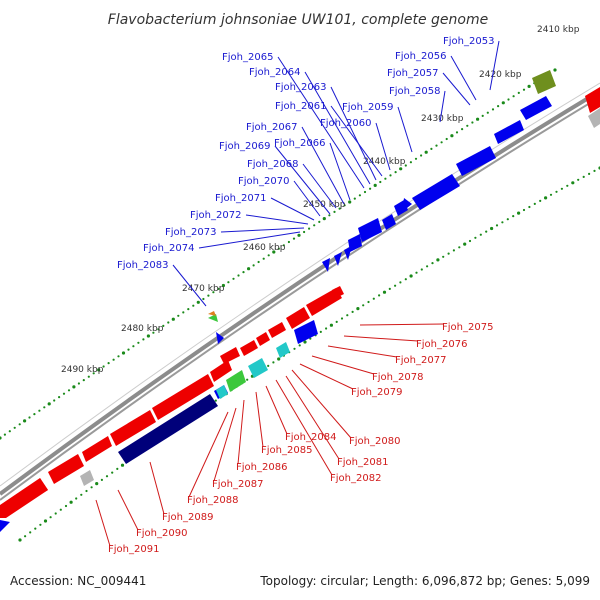 The width and height of the screenshot is (600, 600). What do you see at coordinates (367, 107) in the screenshot?
I see `gene-label-fjoh-2059: Fjoh_2059` at bounding box center [367, 107].